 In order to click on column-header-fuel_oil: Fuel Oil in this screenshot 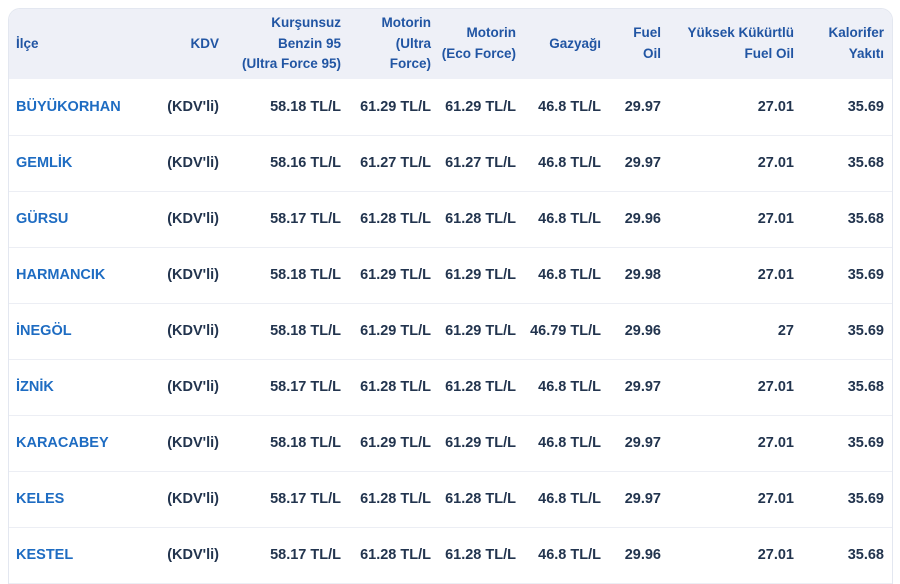, I will do `click(631, 44)`.